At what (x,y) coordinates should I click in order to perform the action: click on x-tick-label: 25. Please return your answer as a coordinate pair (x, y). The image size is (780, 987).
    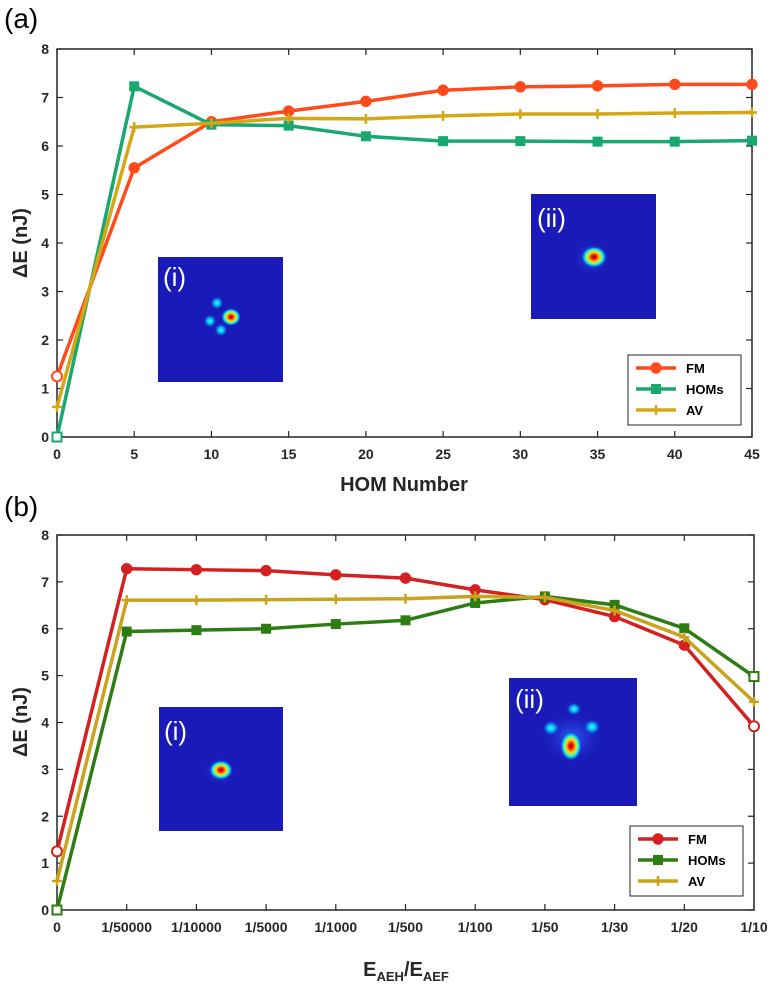
    Looking at the image, I should click on (443, 454).